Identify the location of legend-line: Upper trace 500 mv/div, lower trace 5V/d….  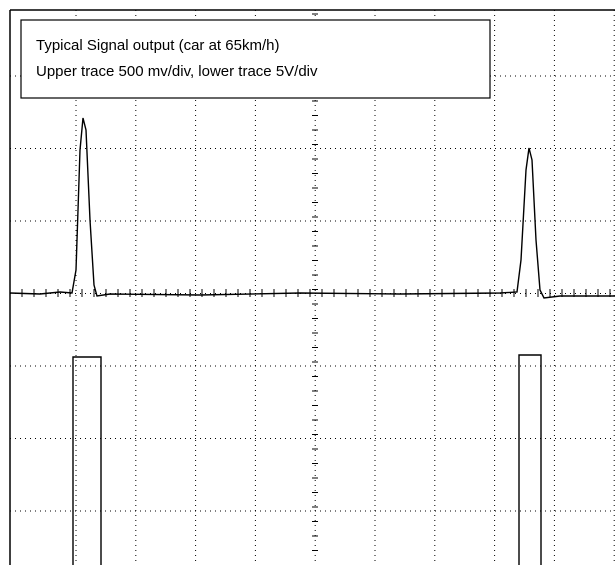
(177, 71).